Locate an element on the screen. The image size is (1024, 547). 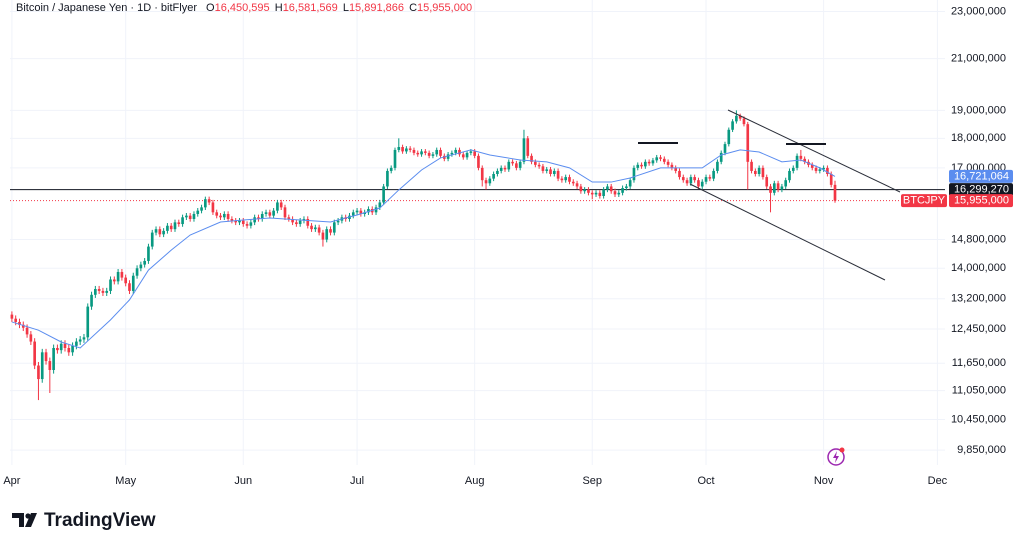
legend-value: 16,450,595 is located at coordinates (242, 8).